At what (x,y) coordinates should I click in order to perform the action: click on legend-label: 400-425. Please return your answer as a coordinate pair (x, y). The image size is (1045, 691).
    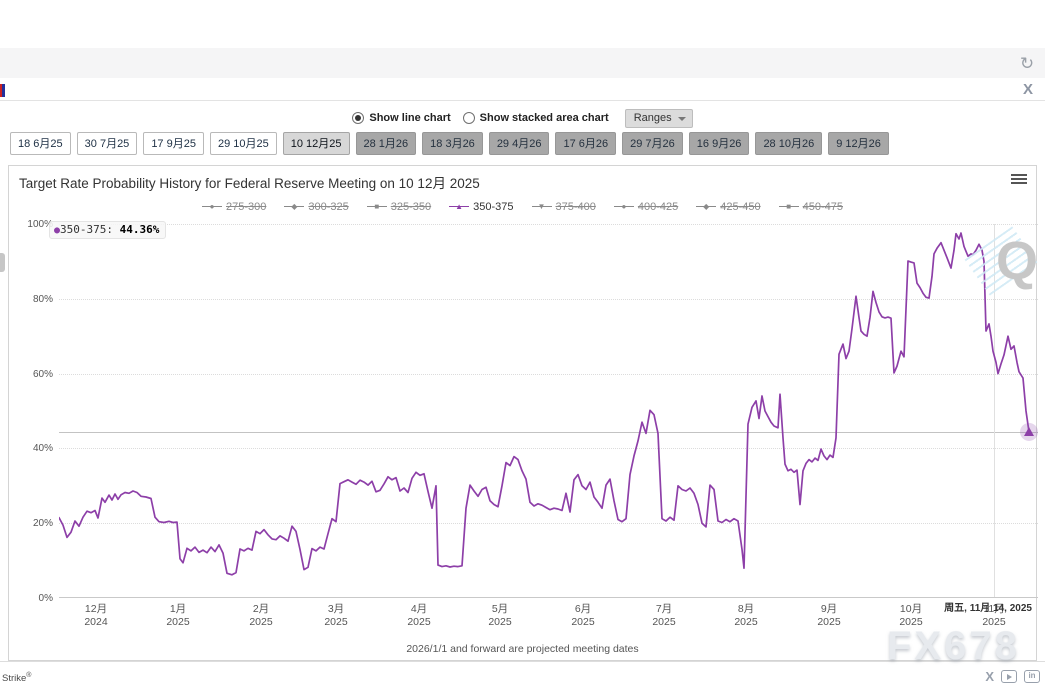
    Looking at the image, I should click on (658, 207).